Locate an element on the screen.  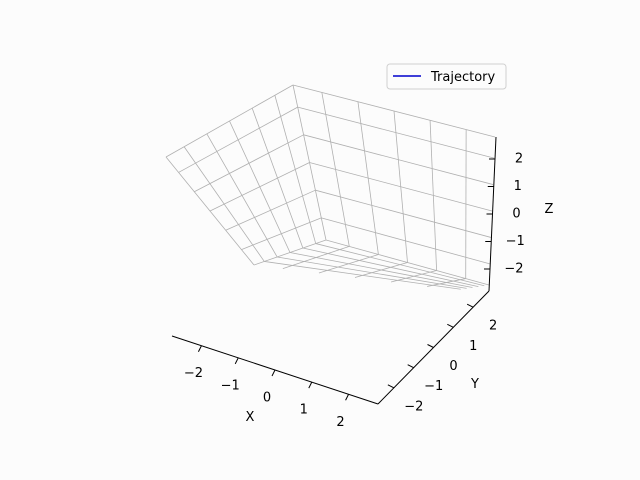
legend-label-trajectory: Trajectory is located at coordinates (462, 77).